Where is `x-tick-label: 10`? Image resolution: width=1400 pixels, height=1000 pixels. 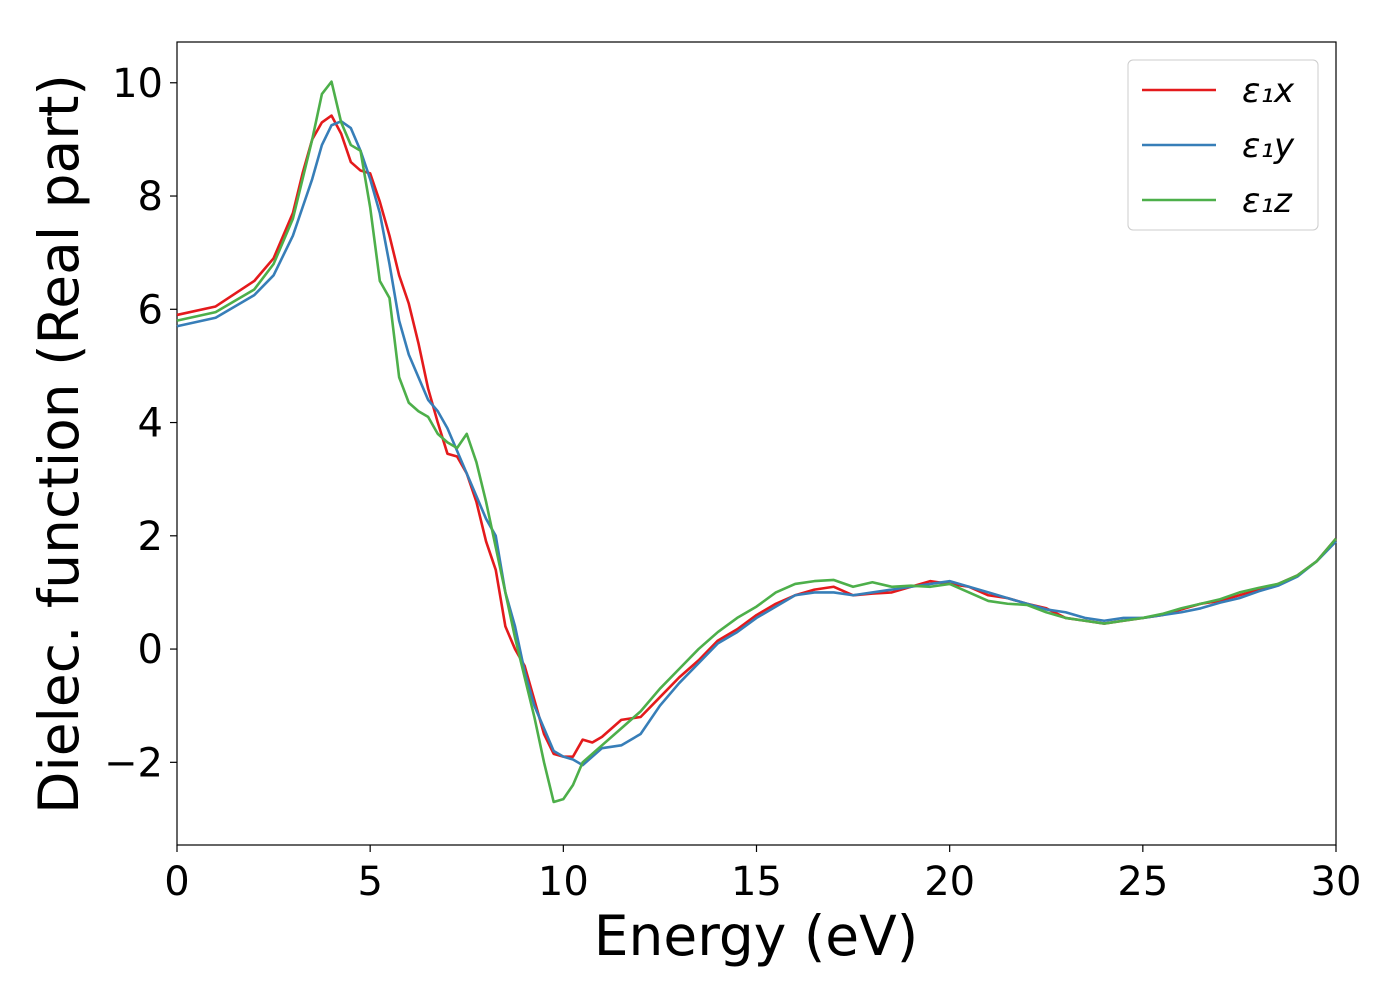
x-tick-label: 10 is located at coordinates (563, 882).